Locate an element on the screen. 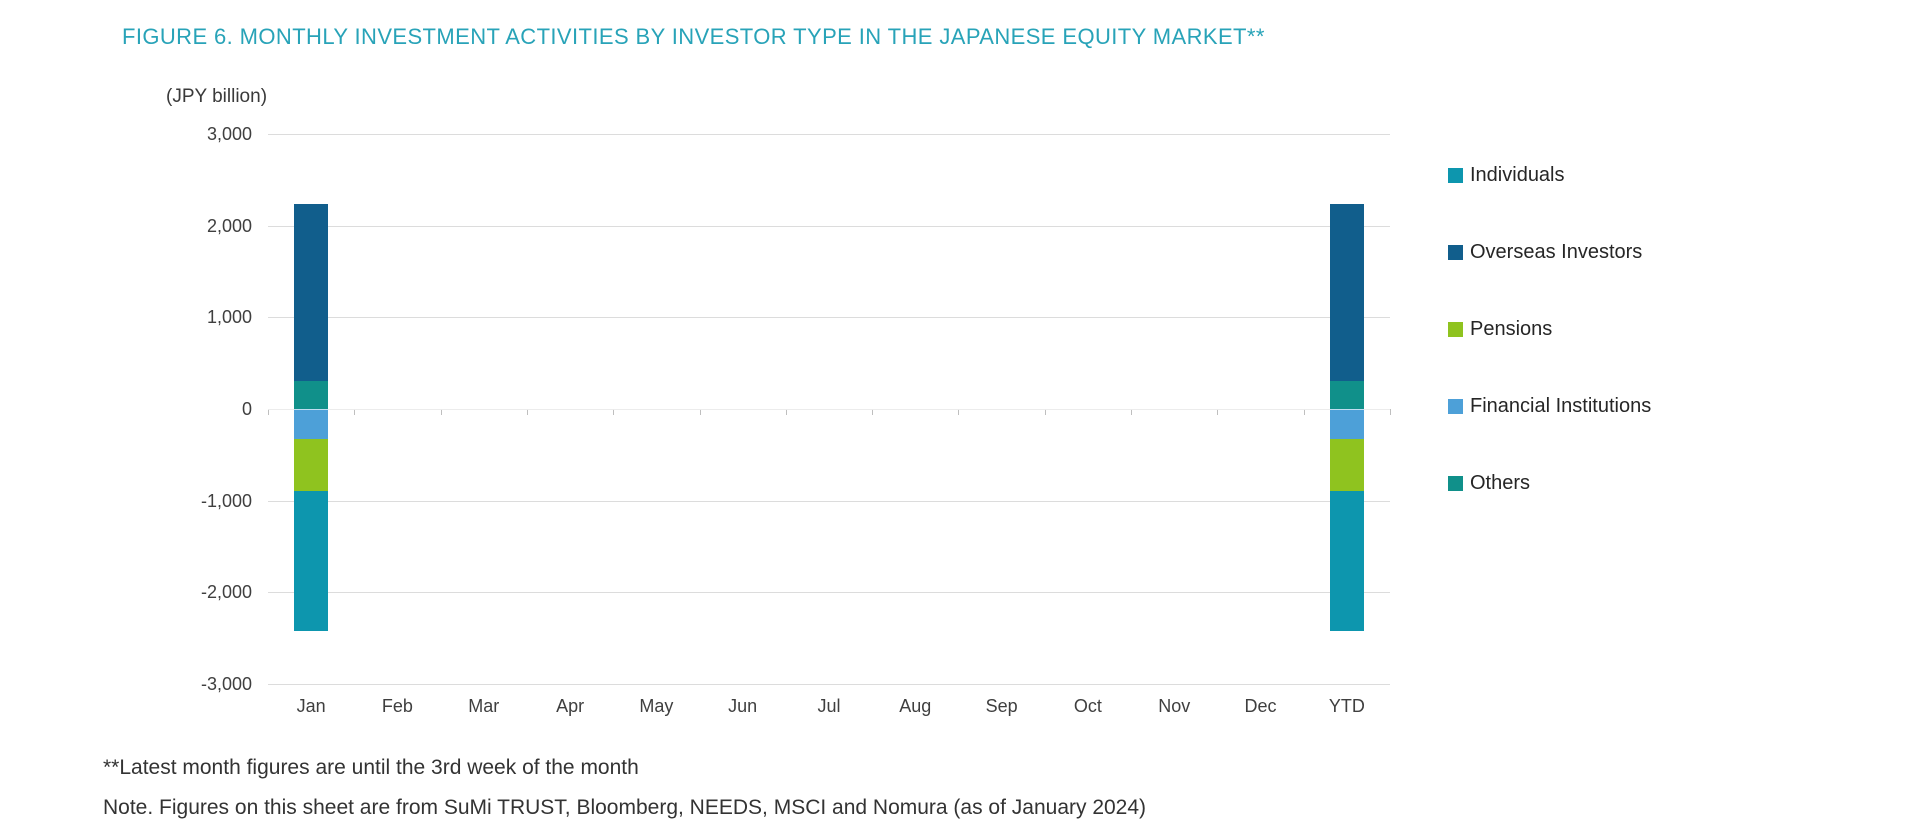  bar-segment-overseas-investors-ytd is located at coordinates (1346, 292).